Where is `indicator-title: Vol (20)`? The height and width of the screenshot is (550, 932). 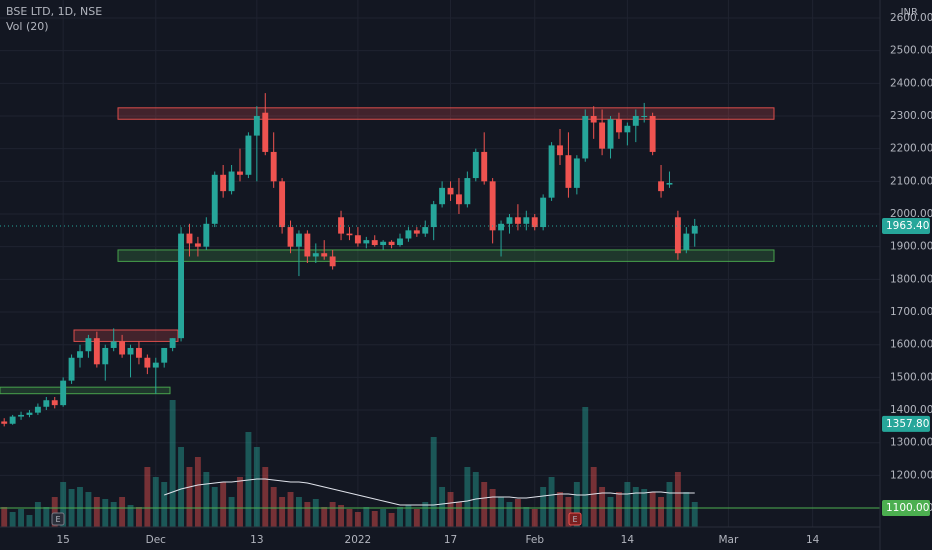 indicator-title: Vol (20) is located at coordinates (27, 26).